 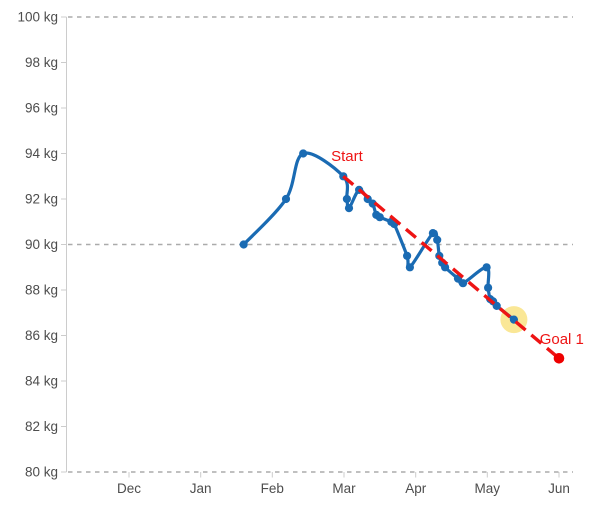 What do you see at coordinates (451, 267) in the screenshot?
I see `goal-trend-line` at bounding box center [451, 267].